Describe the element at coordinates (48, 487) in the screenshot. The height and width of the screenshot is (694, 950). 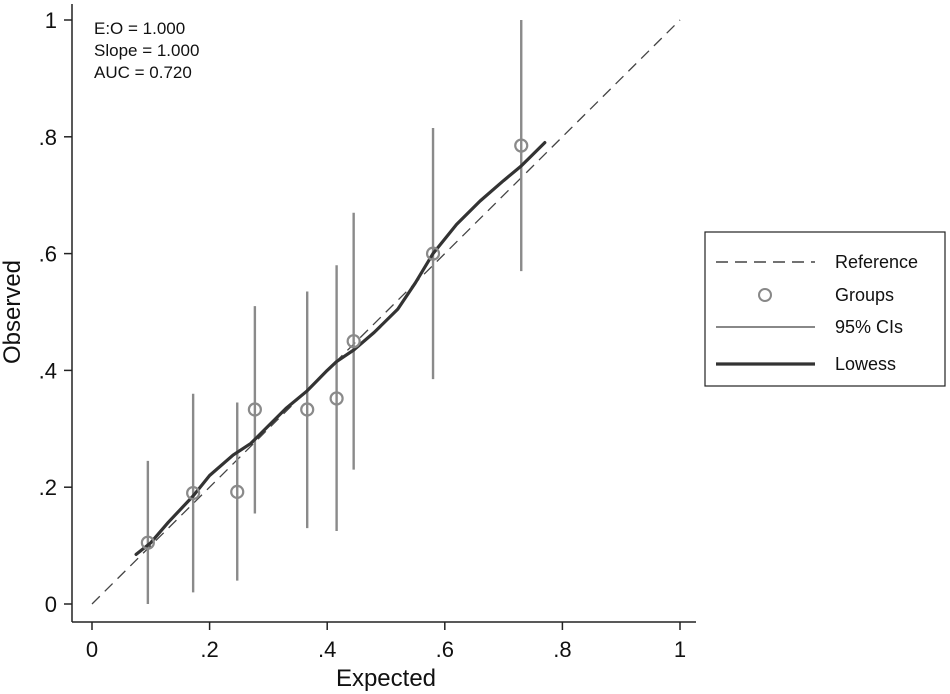
I see `y-tick-label: .2` at that location.